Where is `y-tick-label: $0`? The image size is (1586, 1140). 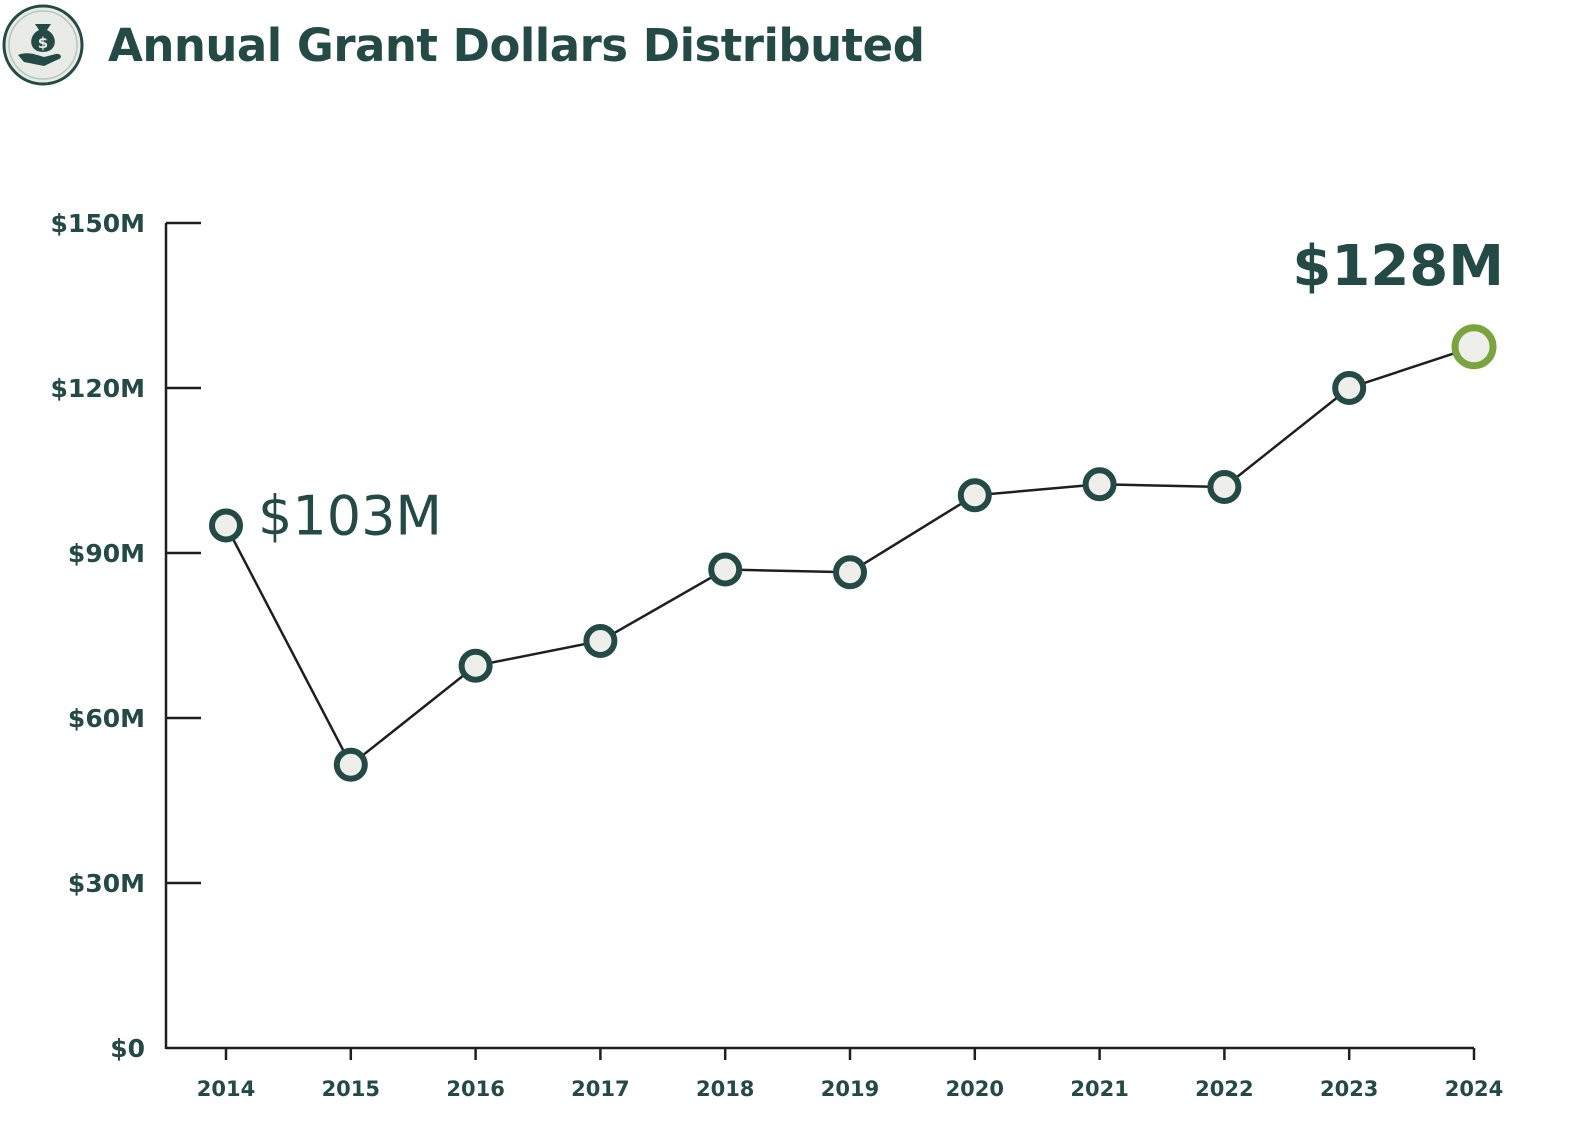 y-tick-label: $0 is located at coordinates (127, 1048).